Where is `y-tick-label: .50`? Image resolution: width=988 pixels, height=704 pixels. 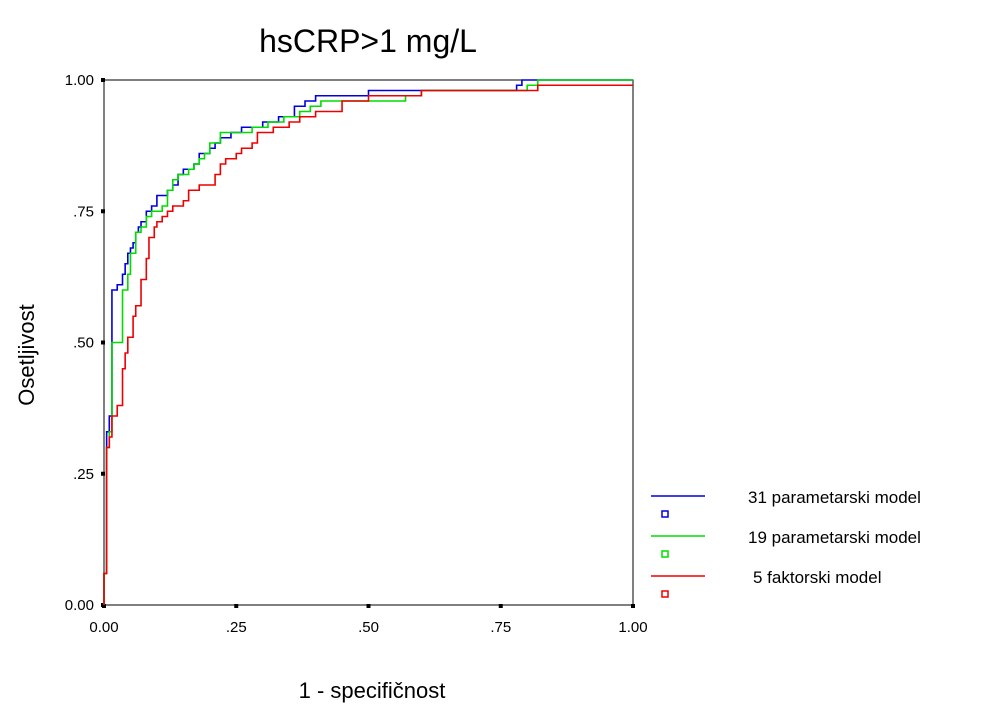
y-tick-label: .50 is located at coordinates (83, 343).